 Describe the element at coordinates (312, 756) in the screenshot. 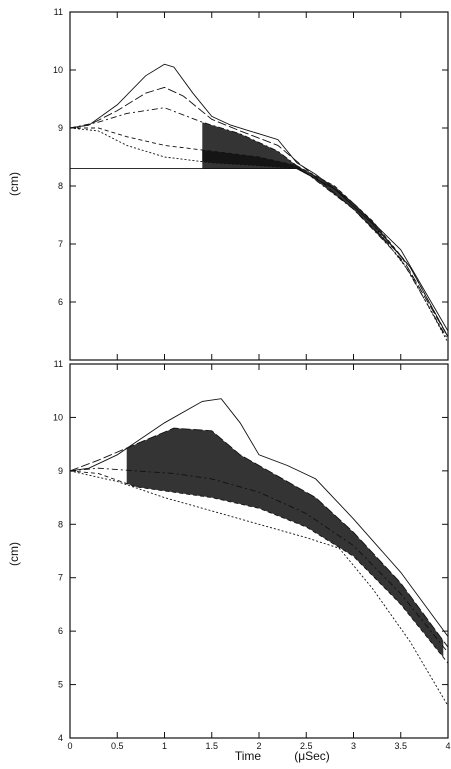

I see `x-axis-title-unit: (μSec)` at that location.